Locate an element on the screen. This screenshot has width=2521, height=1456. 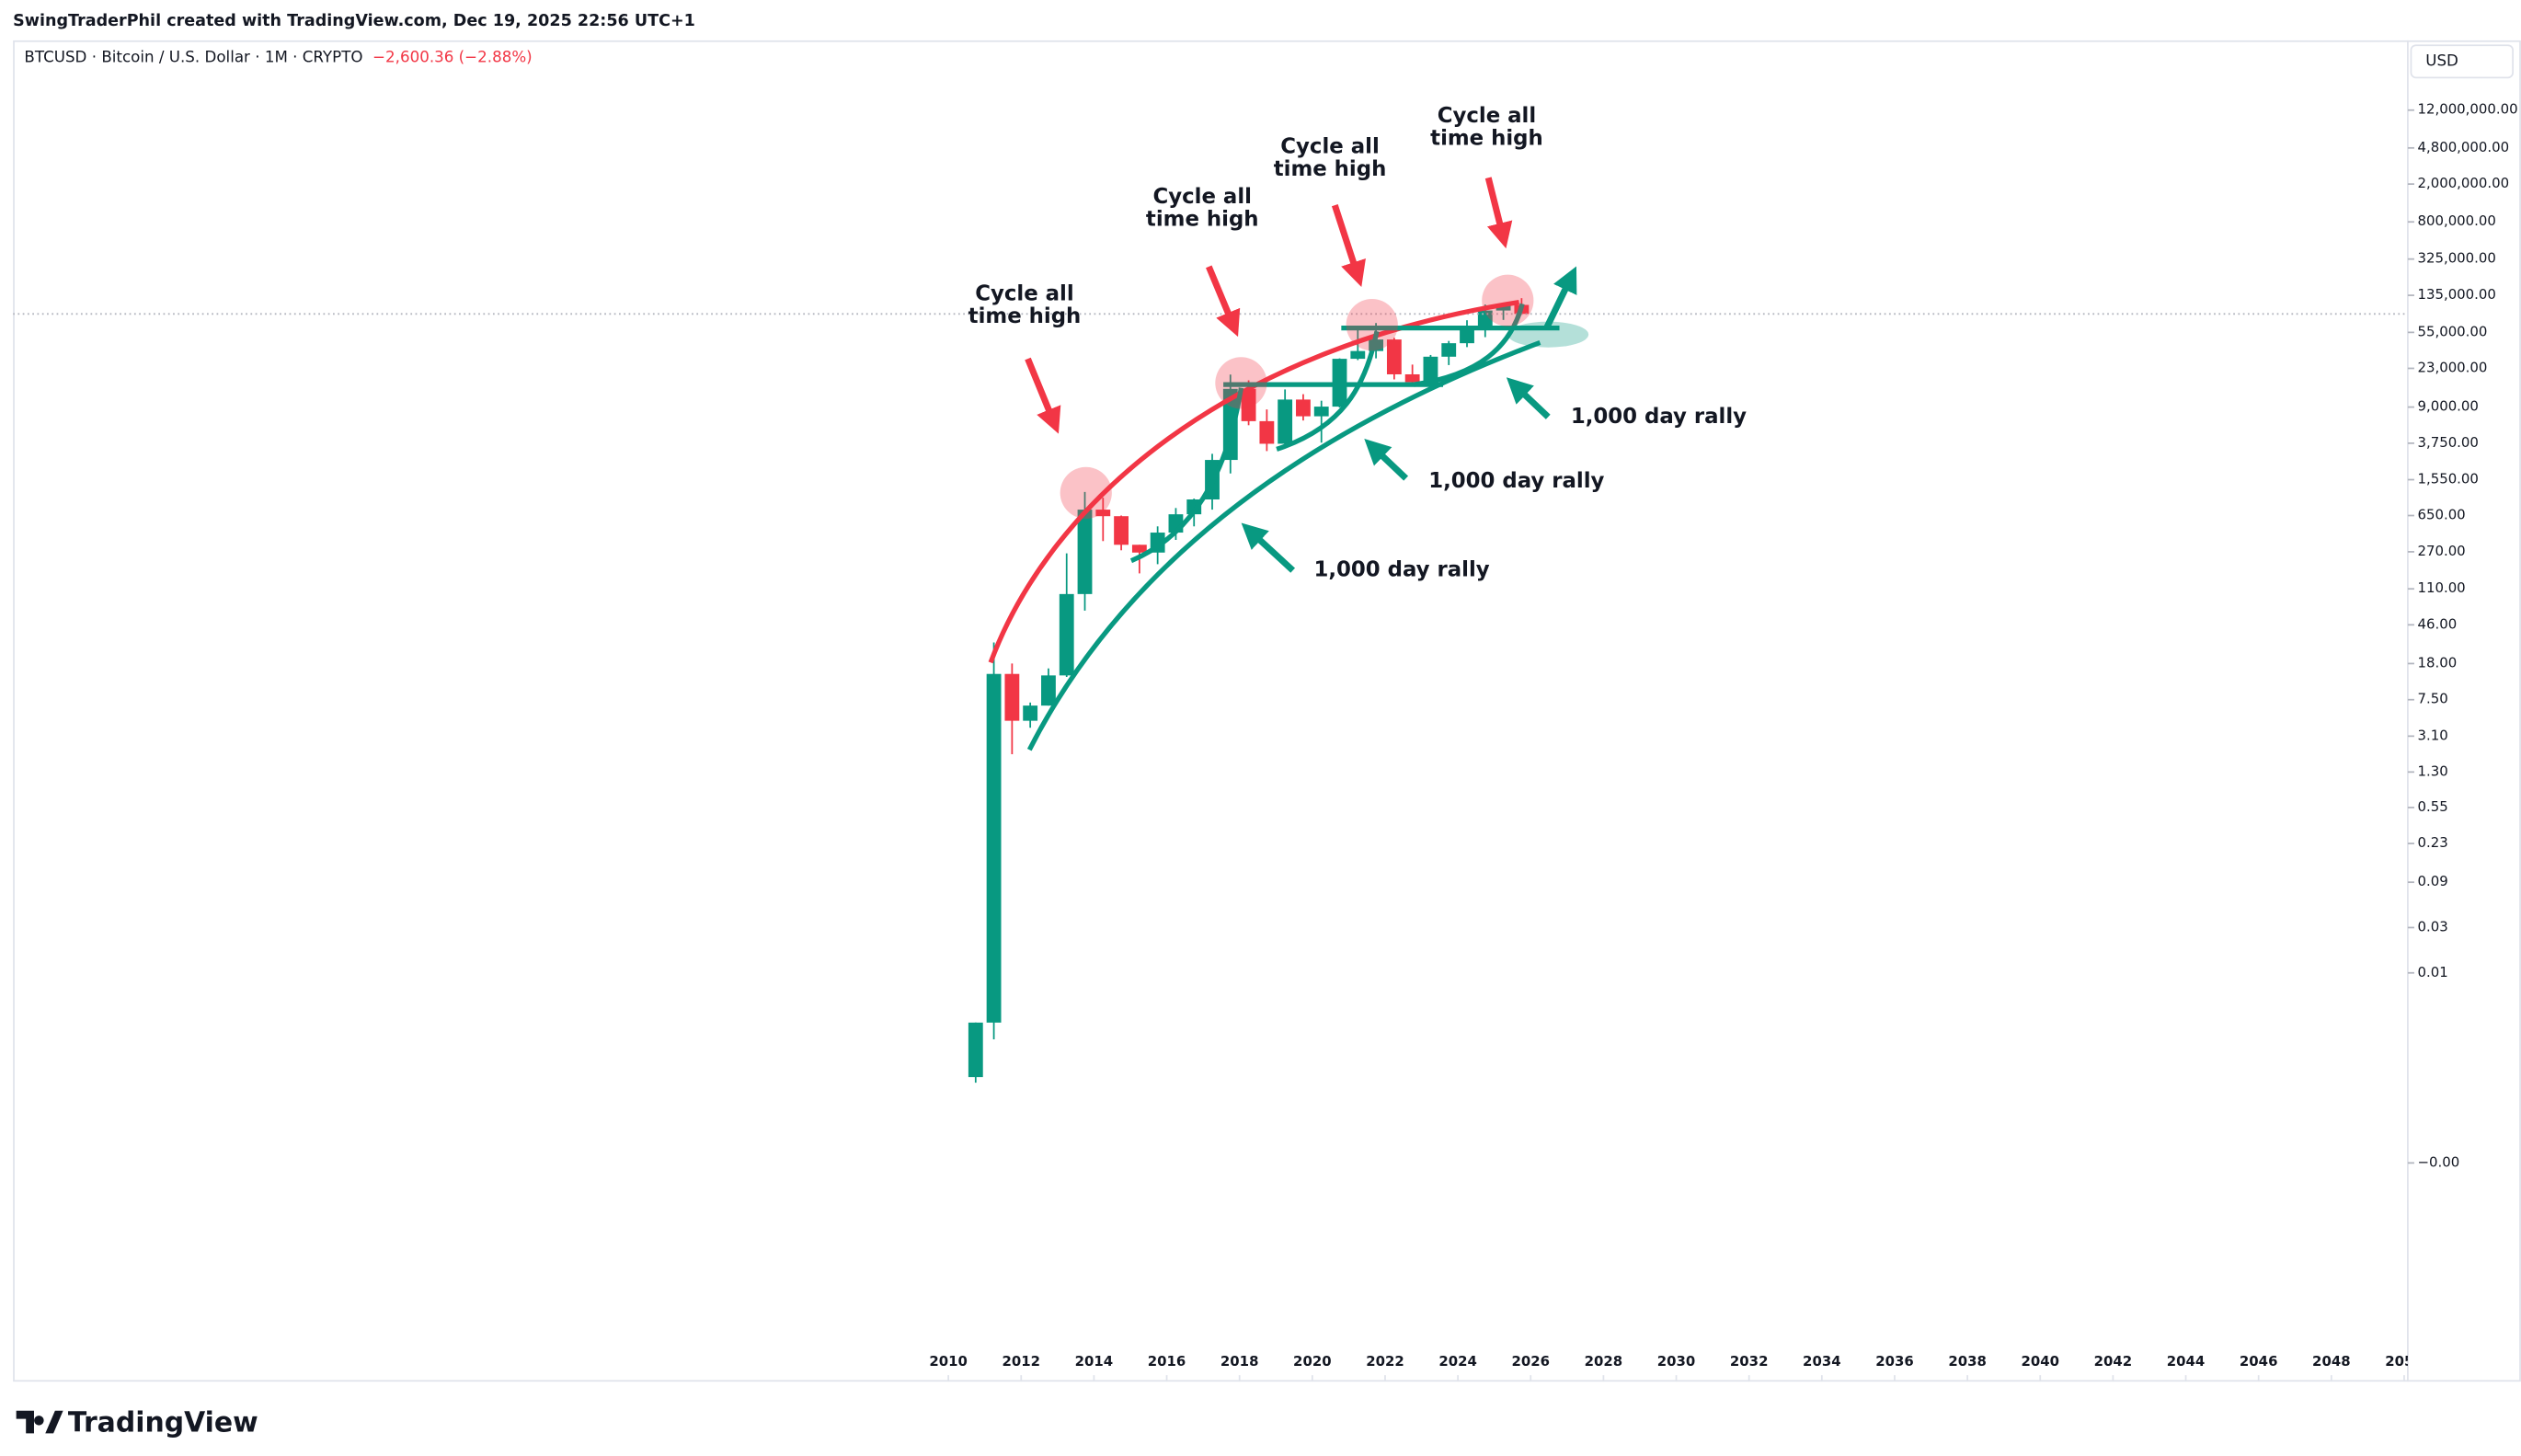
y-tick-label: 135,000.00 is located at coordinates (2456, 294).